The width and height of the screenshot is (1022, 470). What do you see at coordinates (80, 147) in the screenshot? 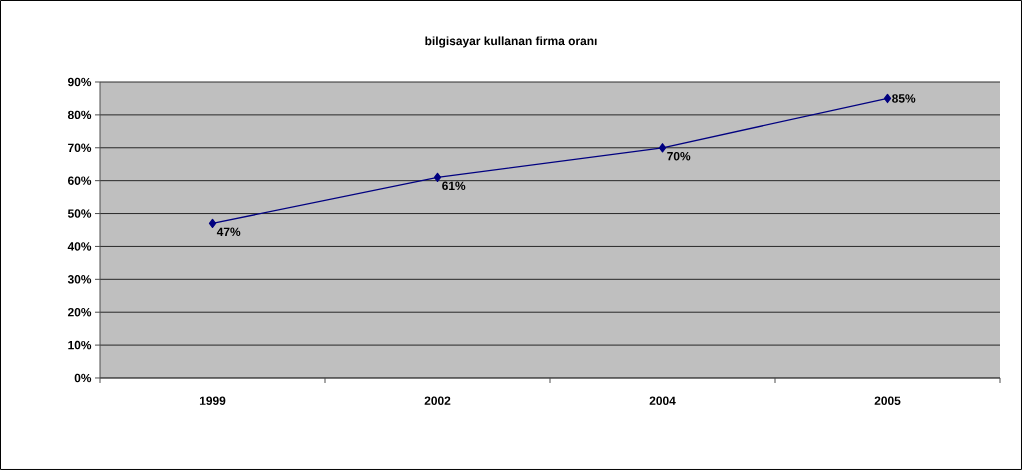
I see `y-tick-label: 70%` at bounding box center [80, 147].